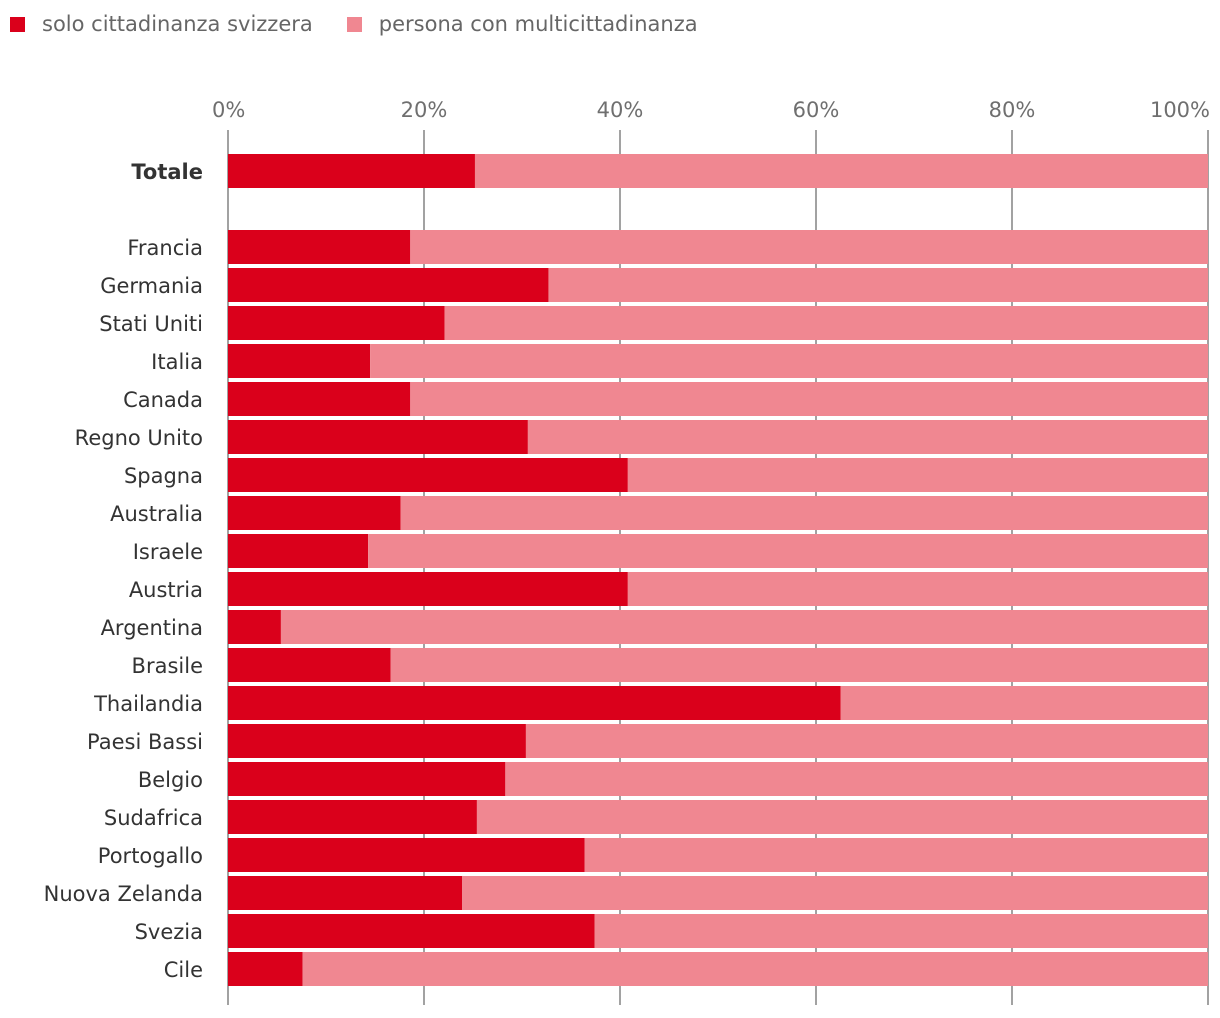 This screenshot has width=1220, height=1018. What do you see at coordinates (151, 324) in the screenshot?
I see `category-label: Stati Uniti` at bounding box center [151, 324].